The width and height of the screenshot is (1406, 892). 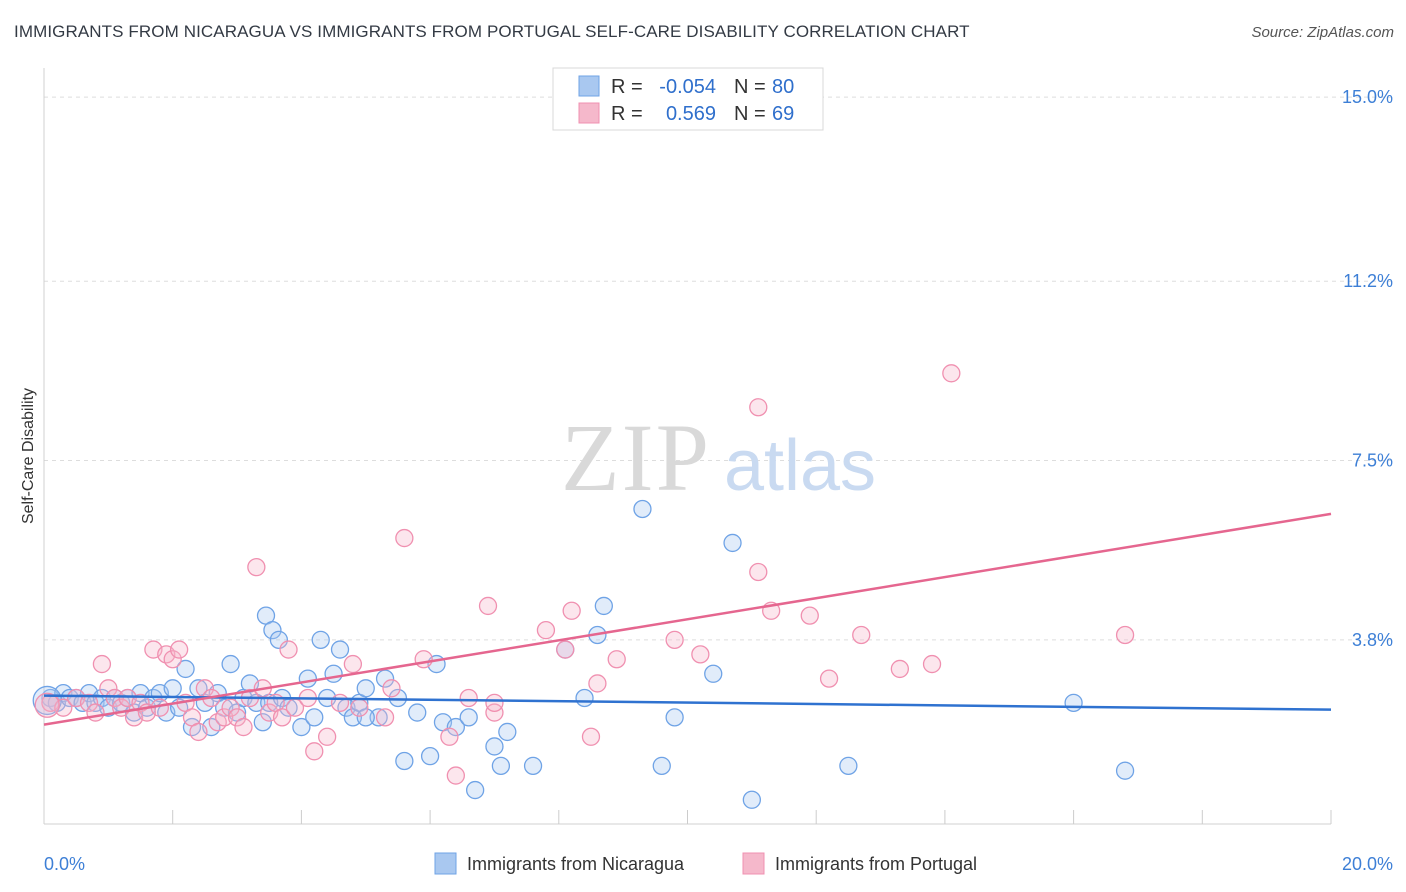 What do you see at coordinates (1368, 281) in the screenshot?
I see `y-tick-label-2: 11.2%` at bounding box center [1368, 281].